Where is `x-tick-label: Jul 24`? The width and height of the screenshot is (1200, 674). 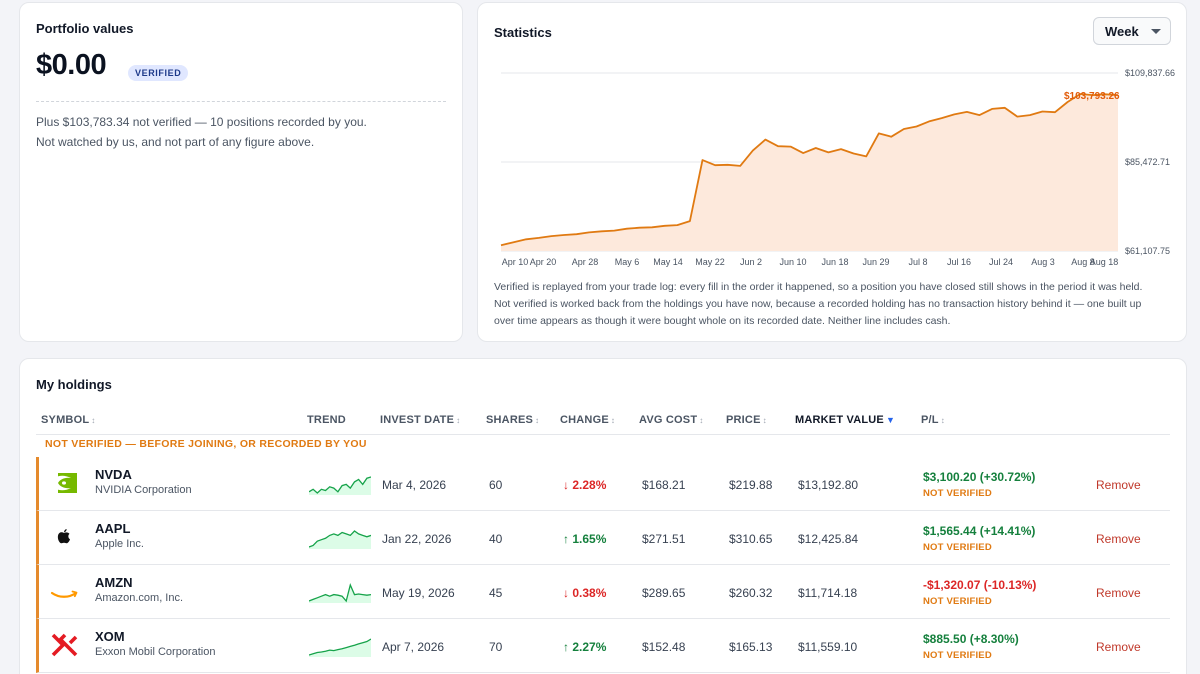 x-tick-label: Jul 24 is located at coordinates (1001, 262).